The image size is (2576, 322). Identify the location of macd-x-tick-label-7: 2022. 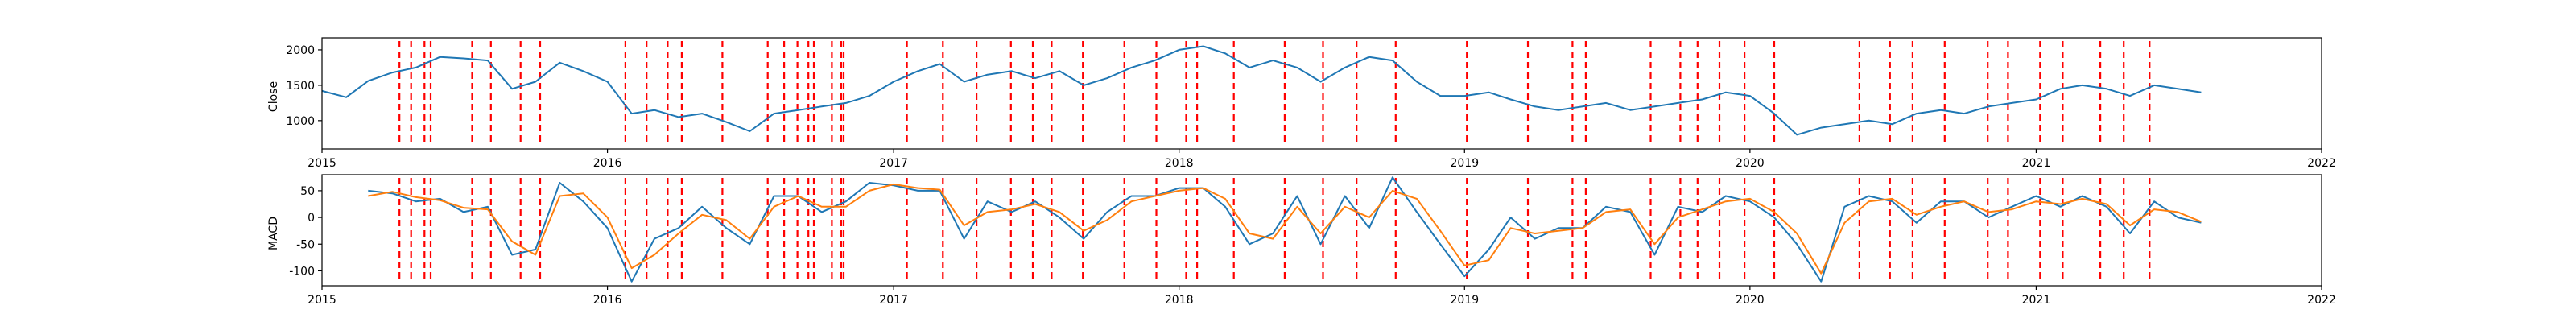
(2321, 300).